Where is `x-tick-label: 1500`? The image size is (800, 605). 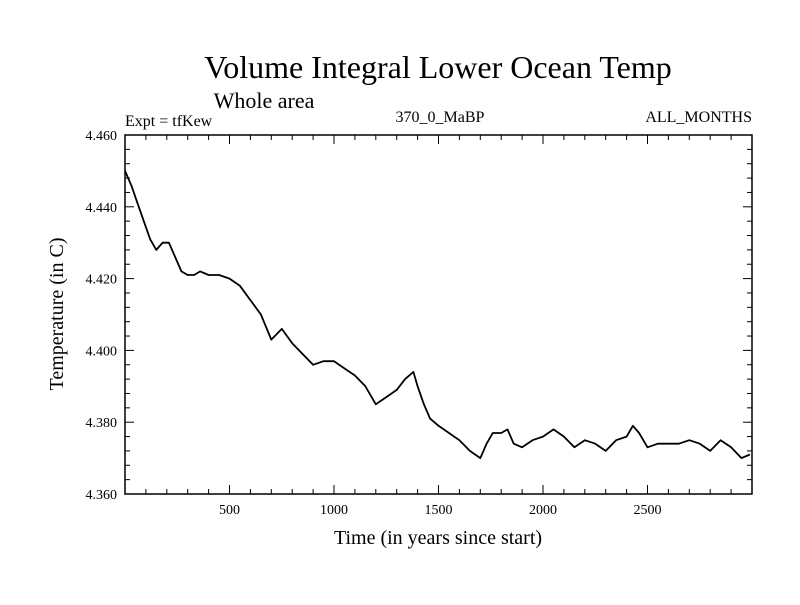 x-tick-label: 1500 is located at coordinates (439, 510).